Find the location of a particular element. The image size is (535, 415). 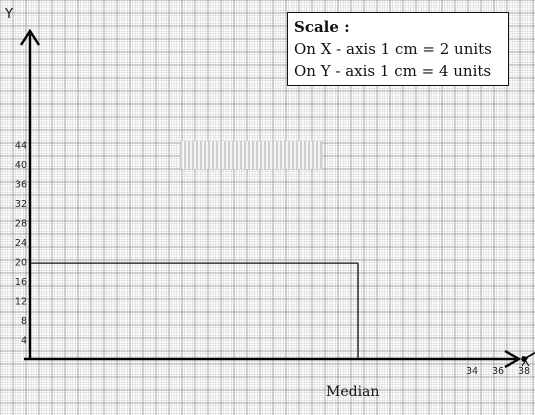

y-axis-arrow is located at coordinates (30, 37).